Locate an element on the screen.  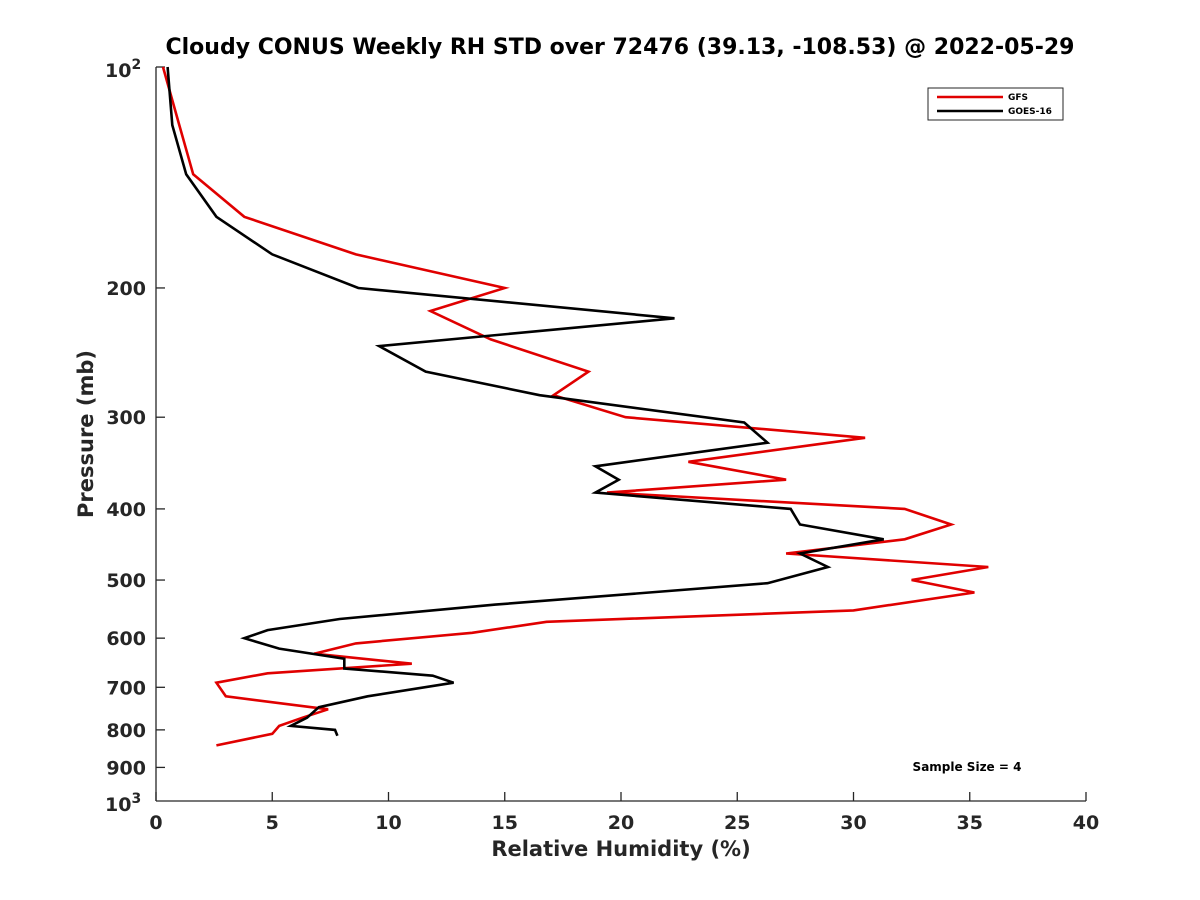
legend-label-gfs: GFS is located at coordinates (1018, 98).